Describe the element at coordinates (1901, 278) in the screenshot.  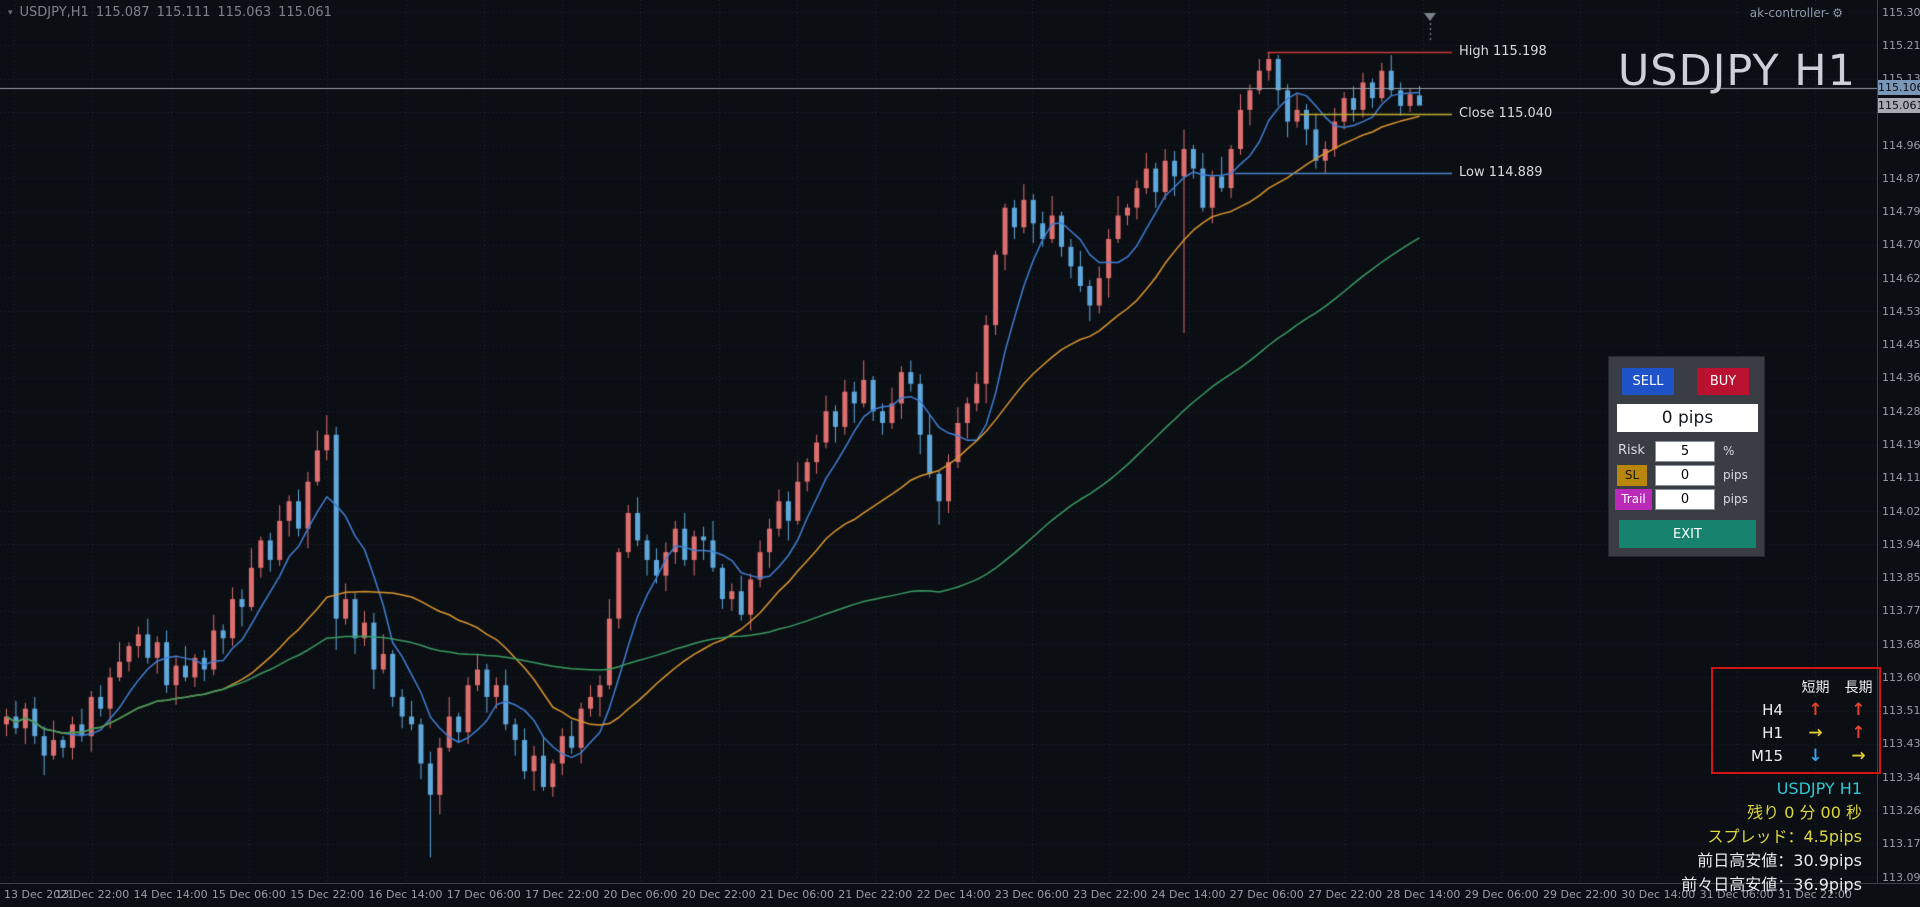
I see `price-axis-label: 114.620` at that location.